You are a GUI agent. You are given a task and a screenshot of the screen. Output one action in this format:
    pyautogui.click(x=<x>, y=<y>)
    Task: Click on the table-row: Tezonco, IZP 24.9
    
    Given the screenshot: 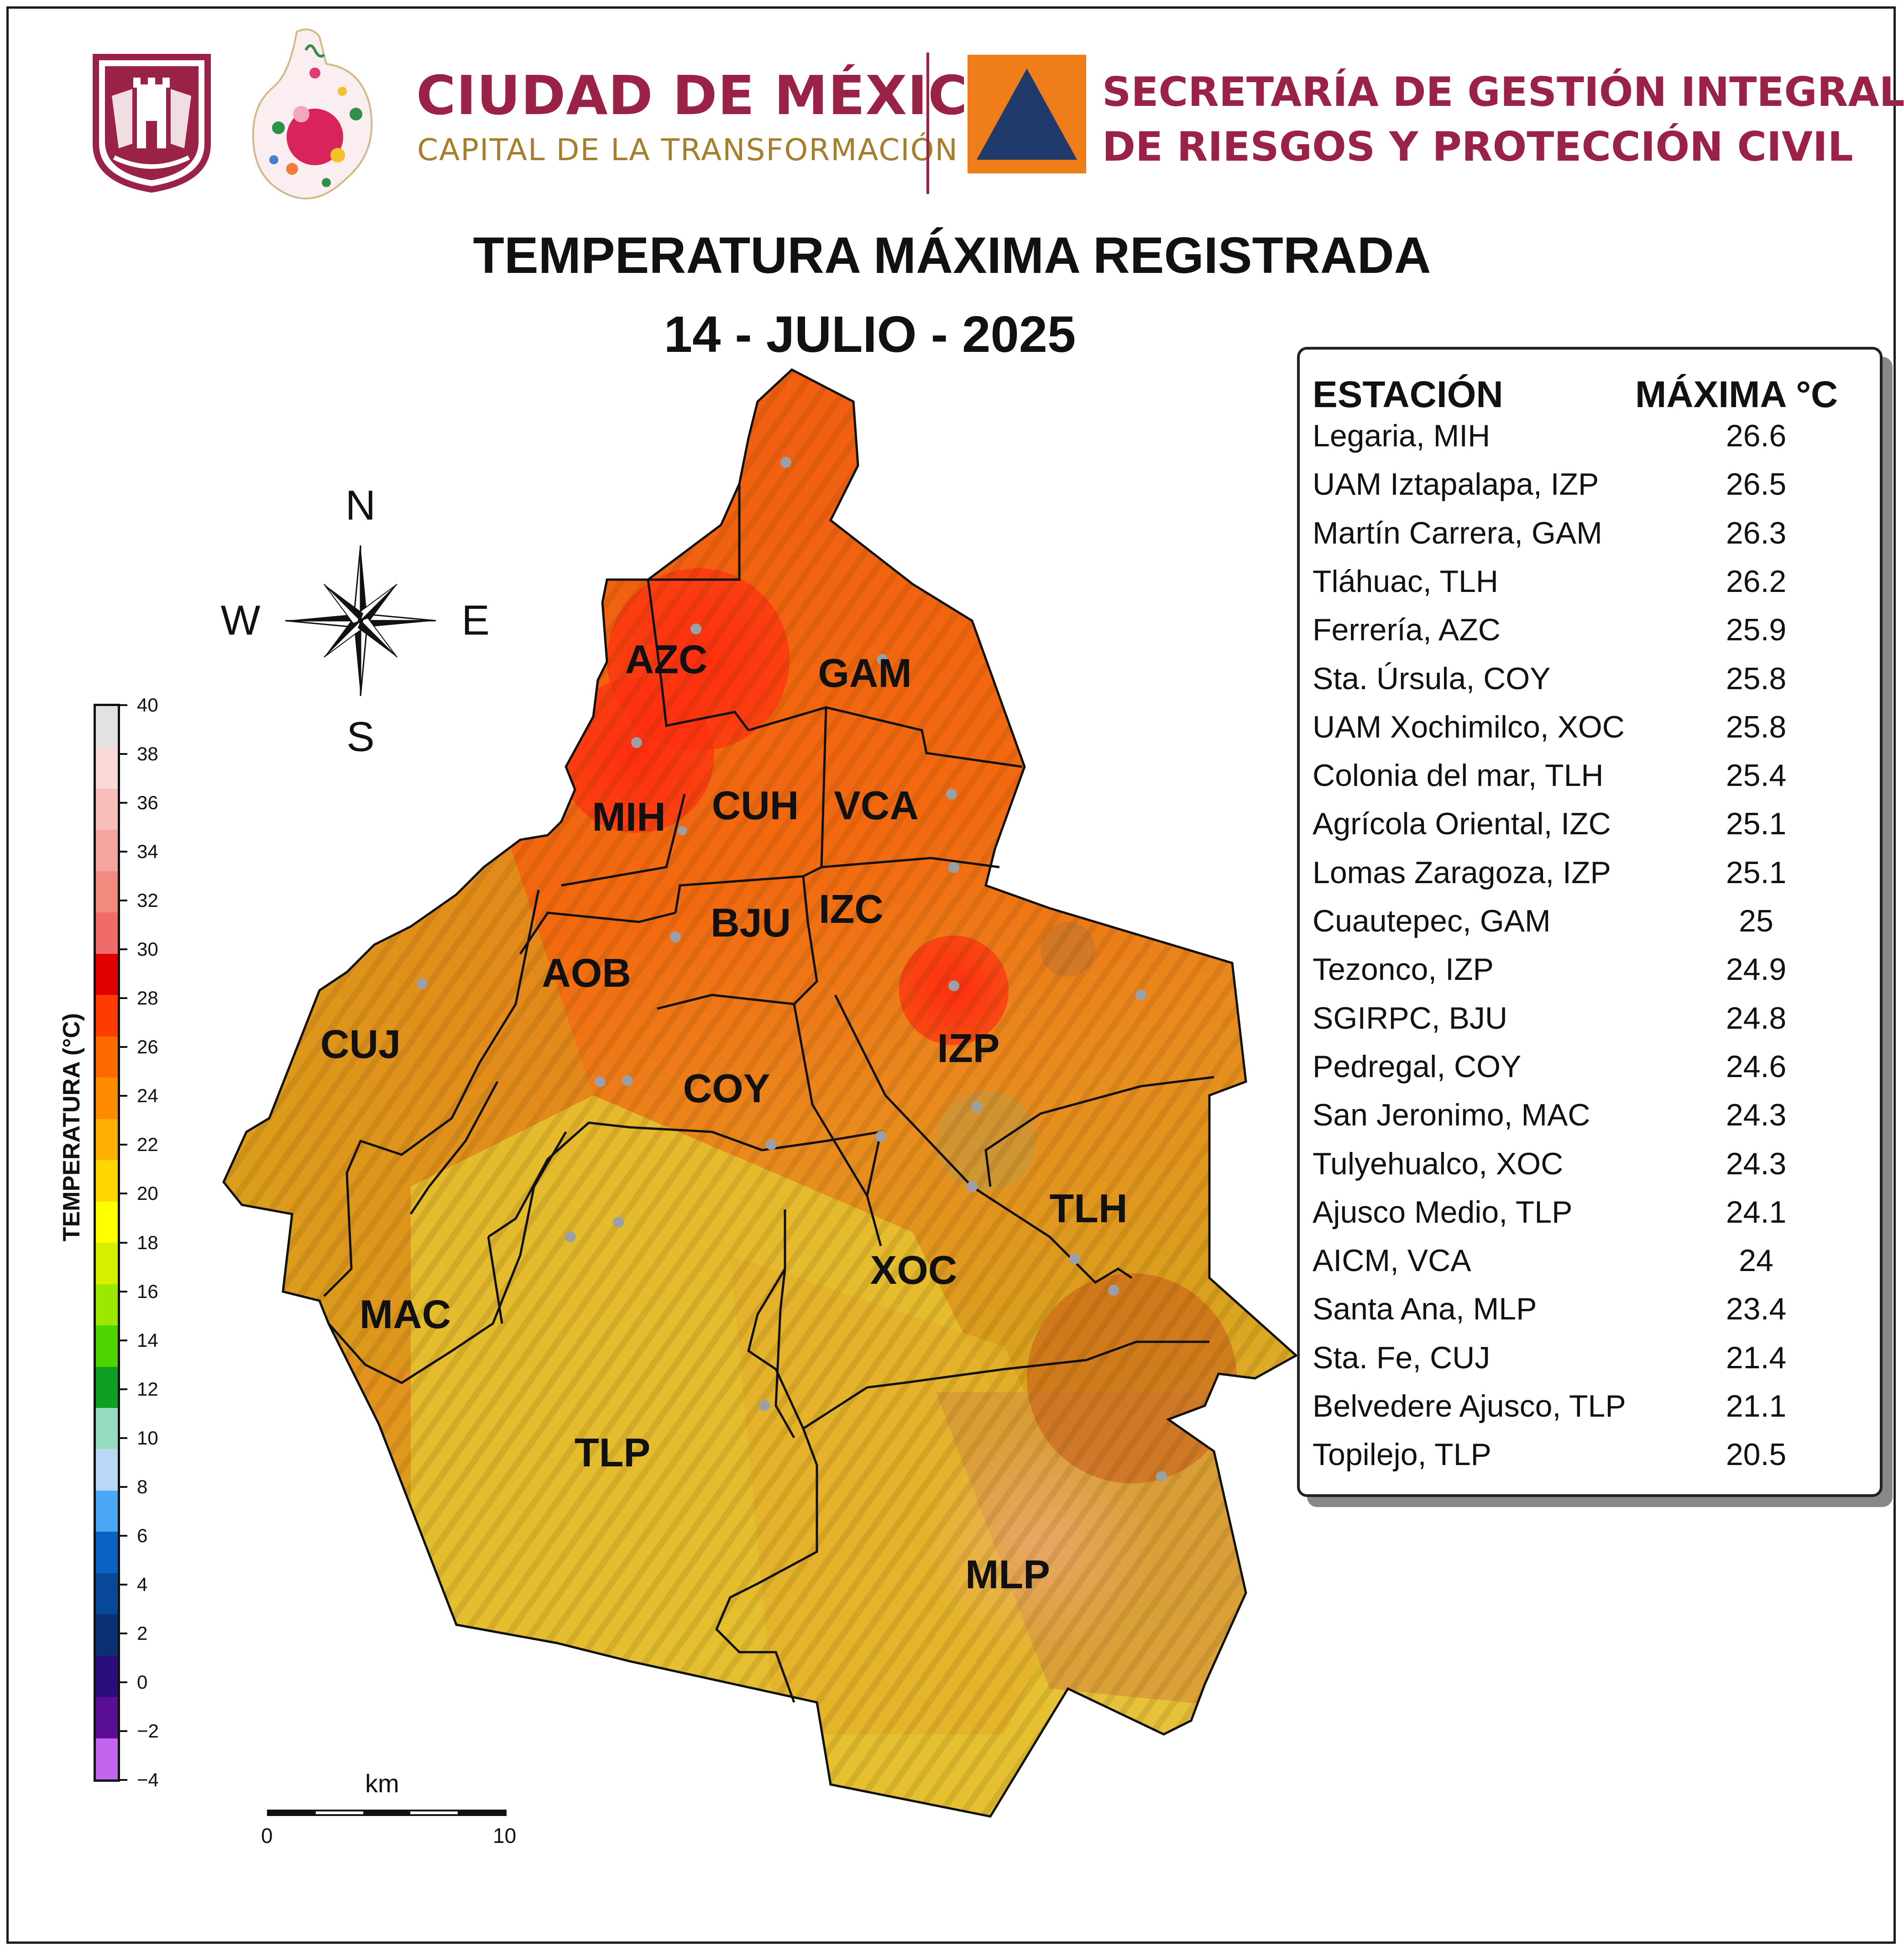 What is the action you would take?
    pyautogui.click(x=1590, y=976)
    